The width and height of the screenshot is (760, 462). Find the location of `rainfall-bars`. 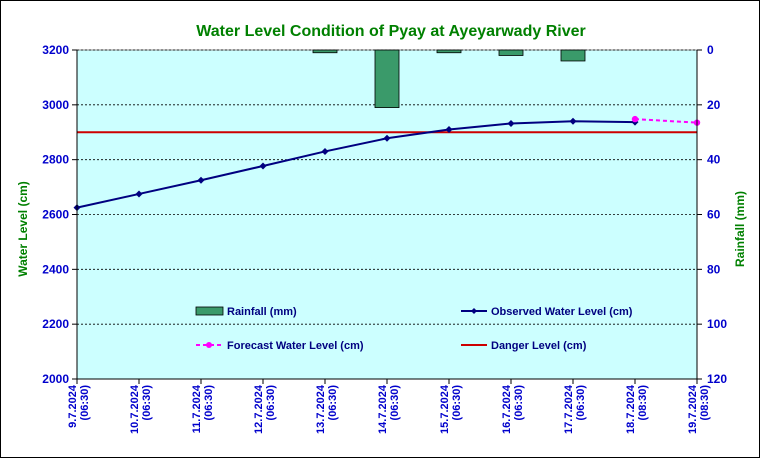

rainfall-bars is located at coordinates (449, 78).